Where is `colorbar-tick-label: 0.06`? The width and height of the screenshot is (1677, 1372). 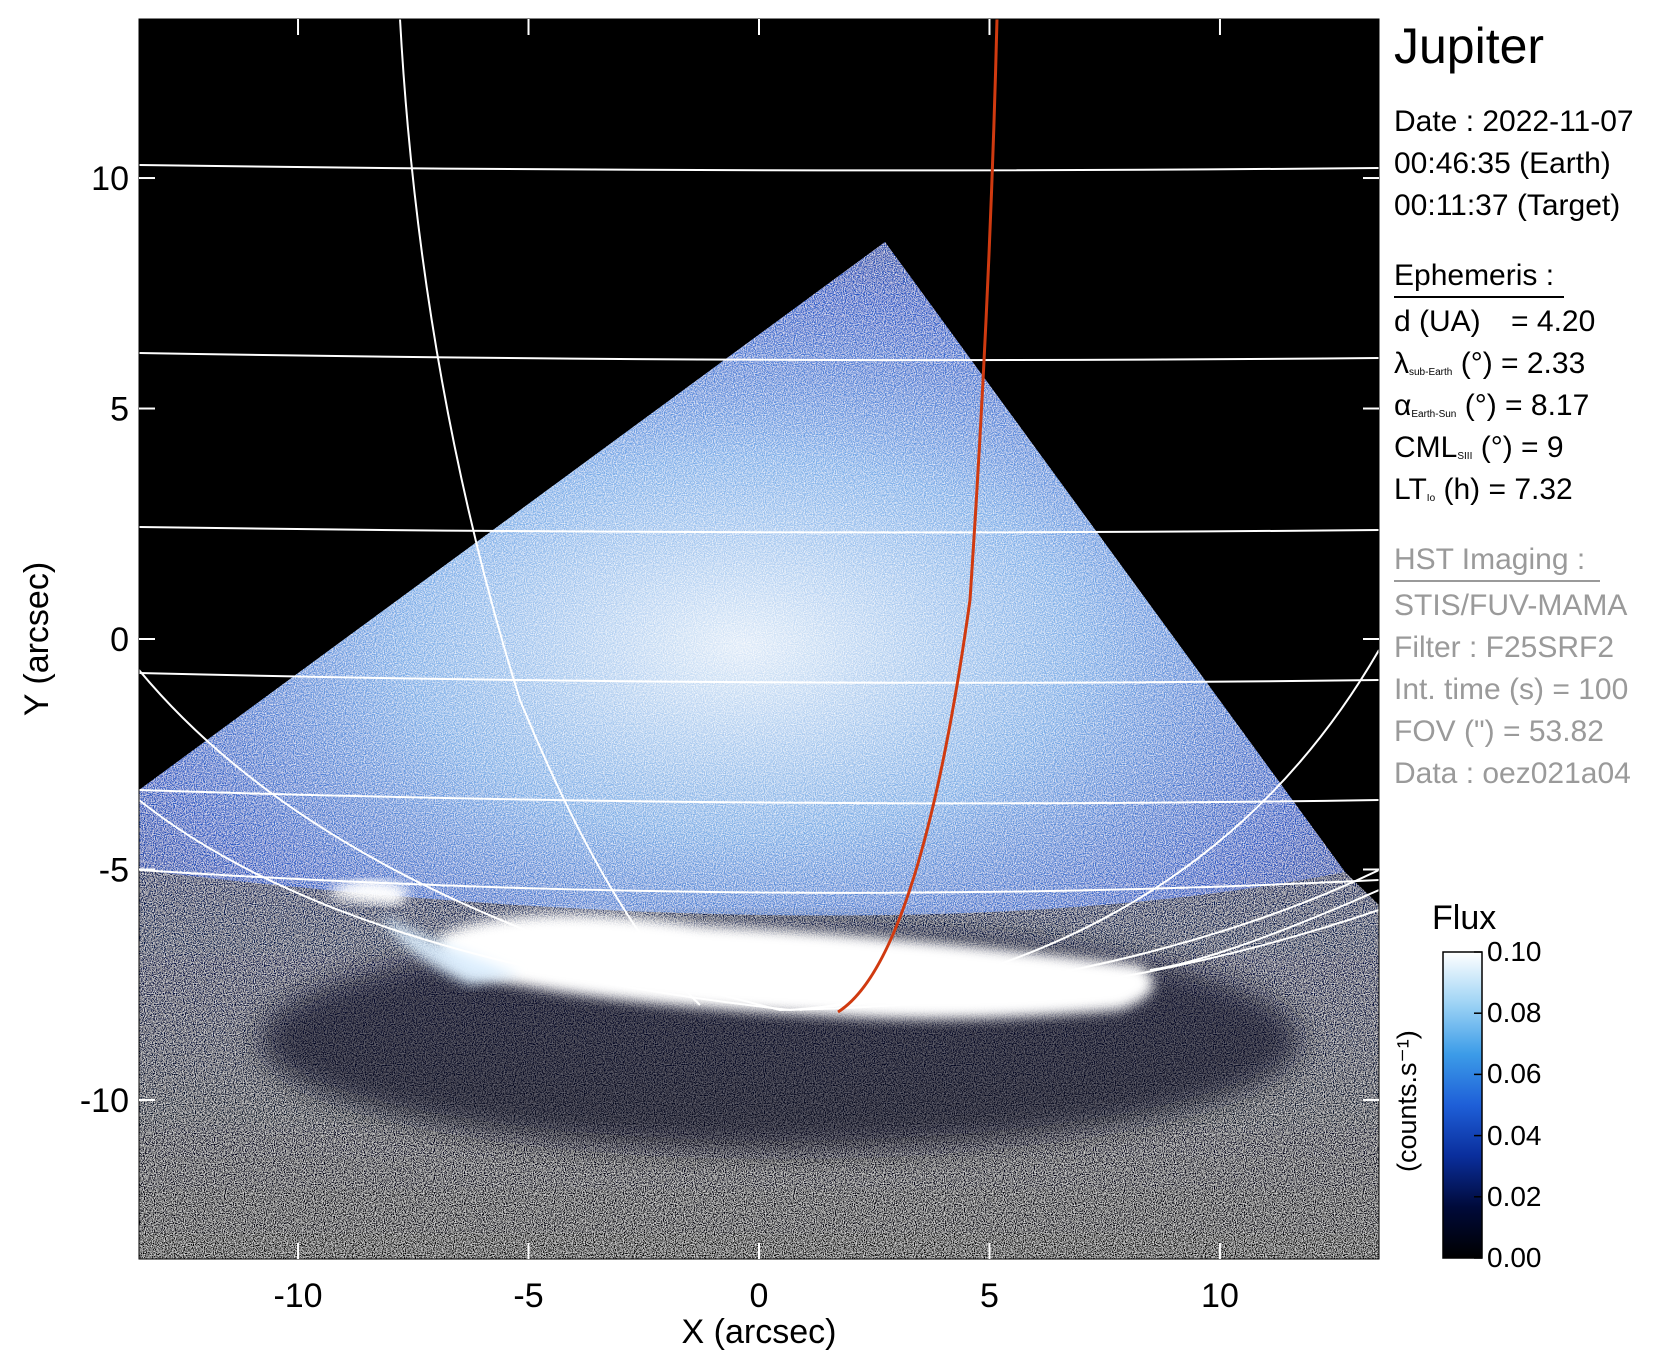 colorbar-tick-label: 0.06 is located at coordinates (1514, 1074).